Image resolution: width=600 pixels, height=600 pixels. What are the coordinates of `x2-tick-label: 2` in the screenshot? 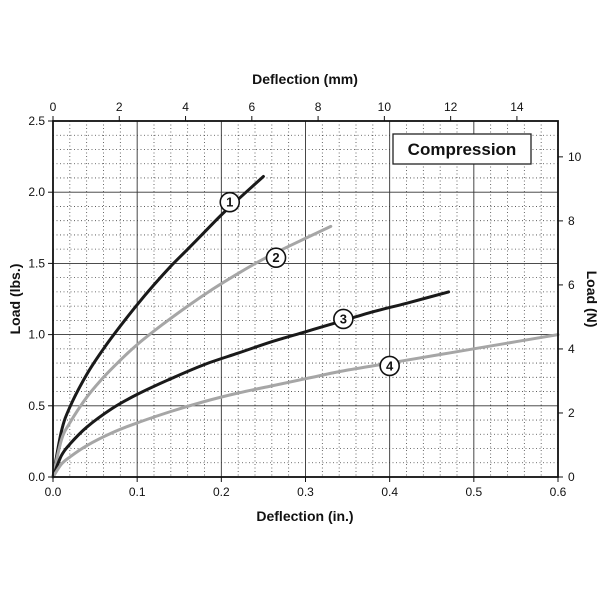 It's located at (119, 107).